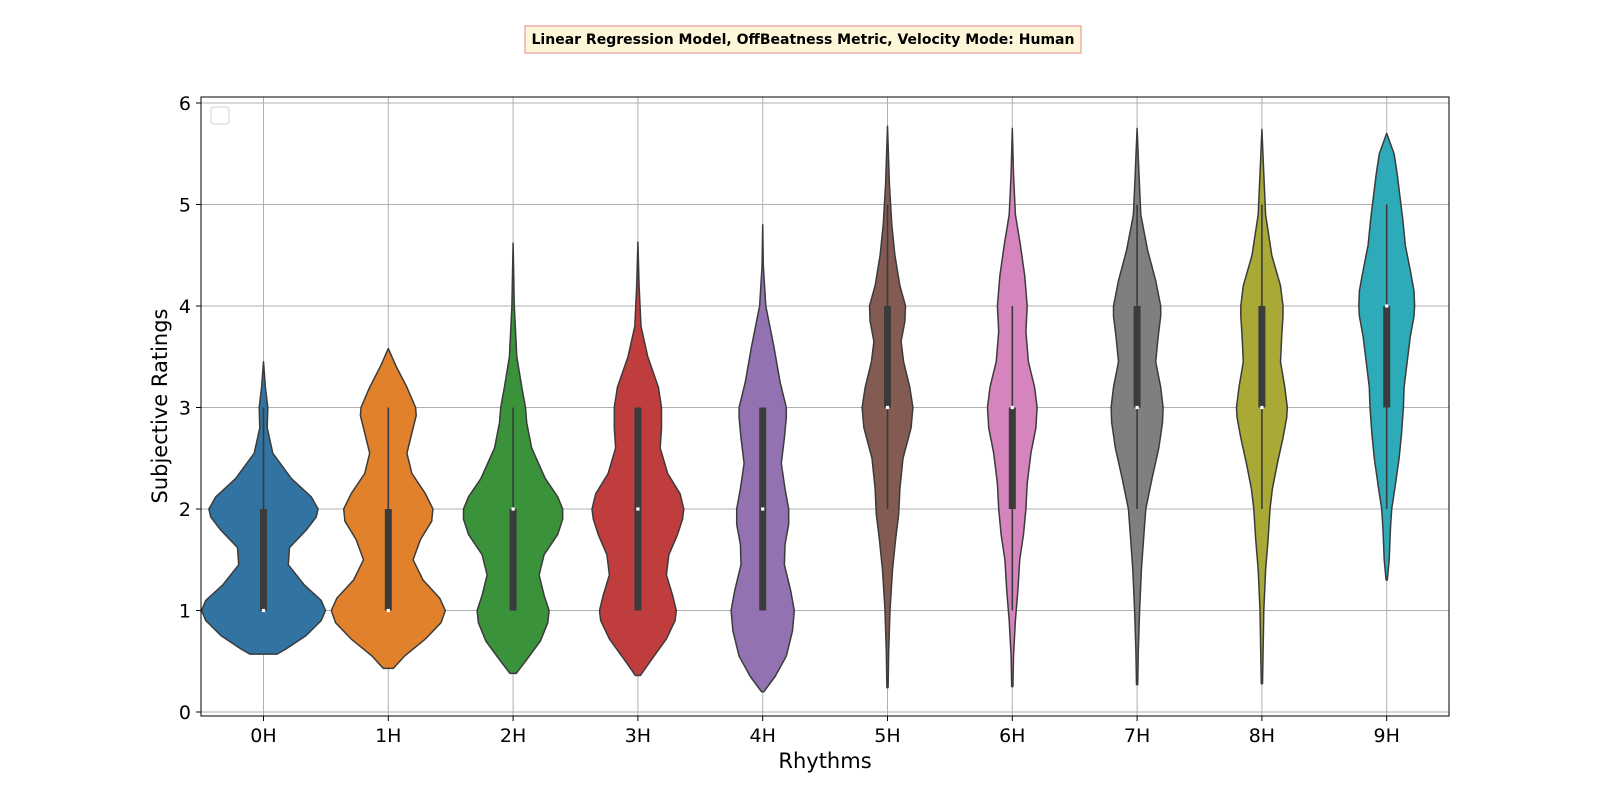  Describe the element at coordinates (763, 736) in the screenshot. I see `x-tick-label: 4H` at that location.